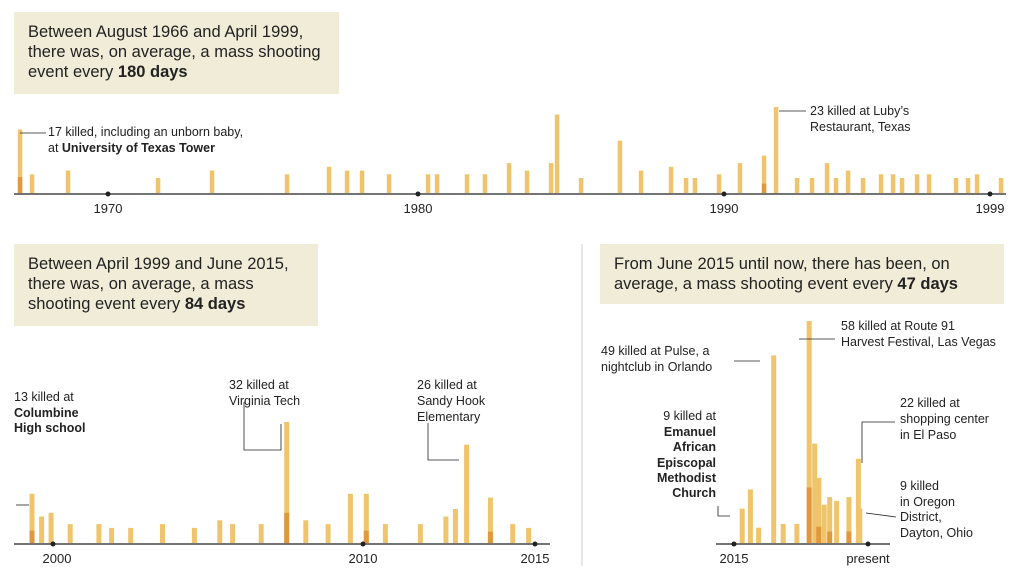 This screenshot has height=573, width=1024. What do you see at coordinates (819, 534) in the screenshot?
I see `panel3-bar-8-overlap` at bounding box center [819, 534].